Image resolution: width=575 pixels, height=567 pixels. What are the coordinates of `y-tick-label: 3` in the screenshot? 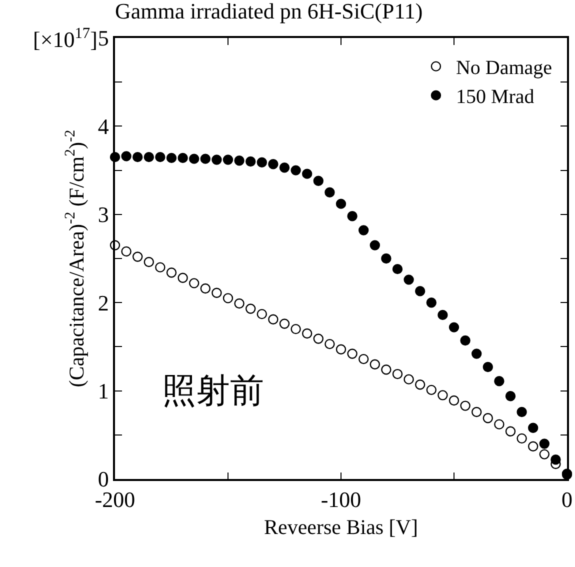 It's located at (103, 215).